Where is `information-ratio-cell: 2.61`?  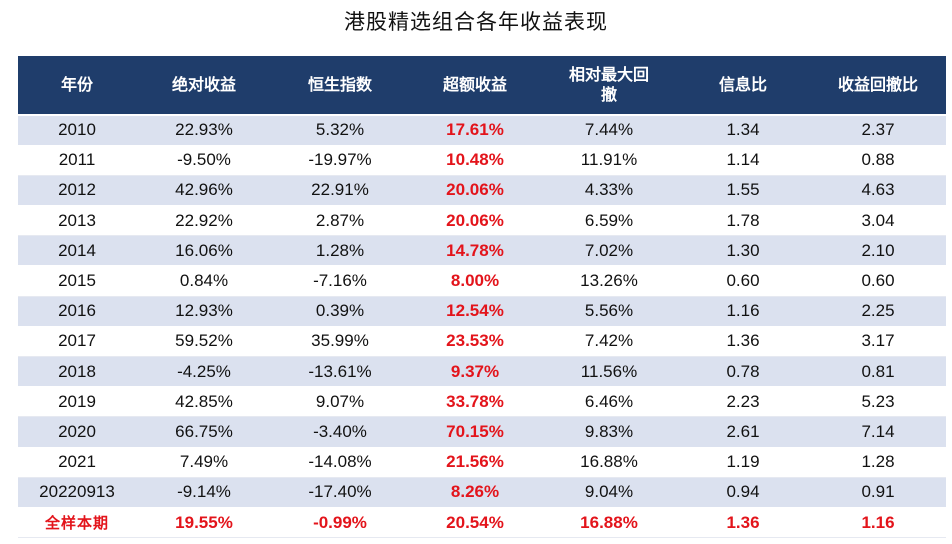
information-ratio-cell: 2.61 is located at coordinates (743, 432).